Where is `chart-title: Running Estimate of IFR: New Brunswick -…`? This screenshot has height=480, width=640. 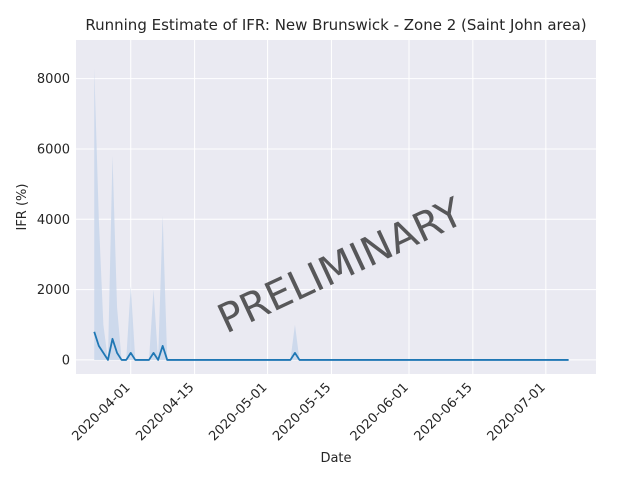 chart-title: Running Estimate of IFR: New Brunswick -… is located at coordinates (335, 25).